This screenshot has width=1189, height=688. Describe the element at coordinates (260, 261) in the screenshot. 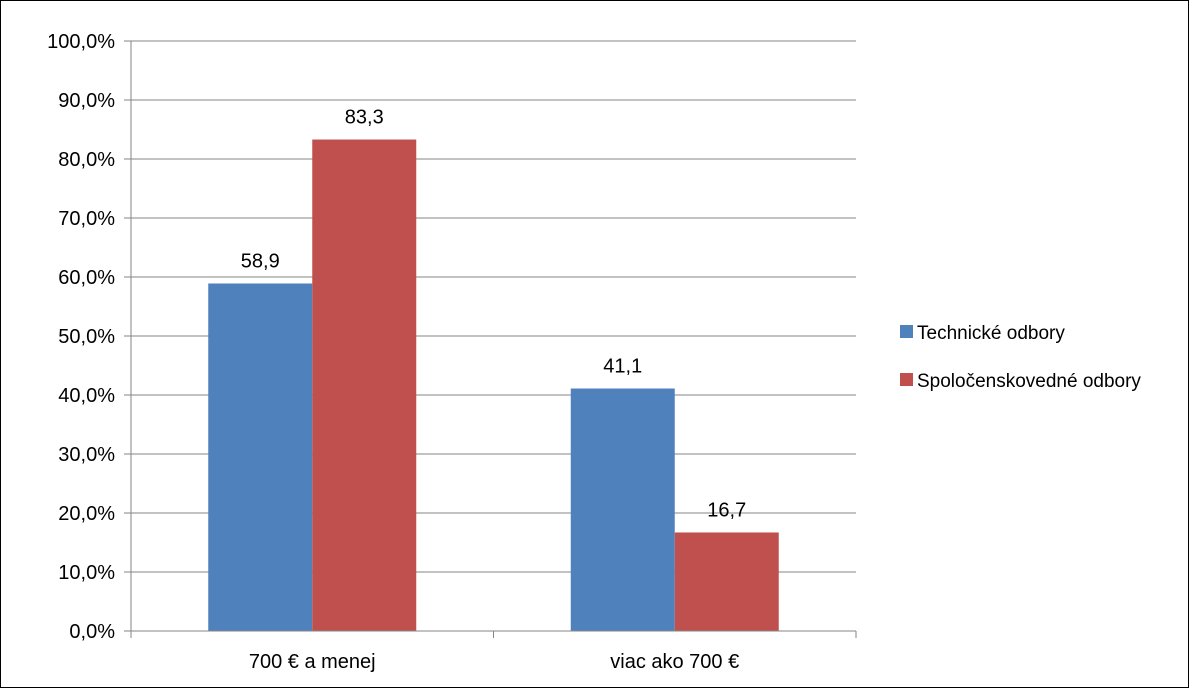

I see `data-label: 58,9` at that location.